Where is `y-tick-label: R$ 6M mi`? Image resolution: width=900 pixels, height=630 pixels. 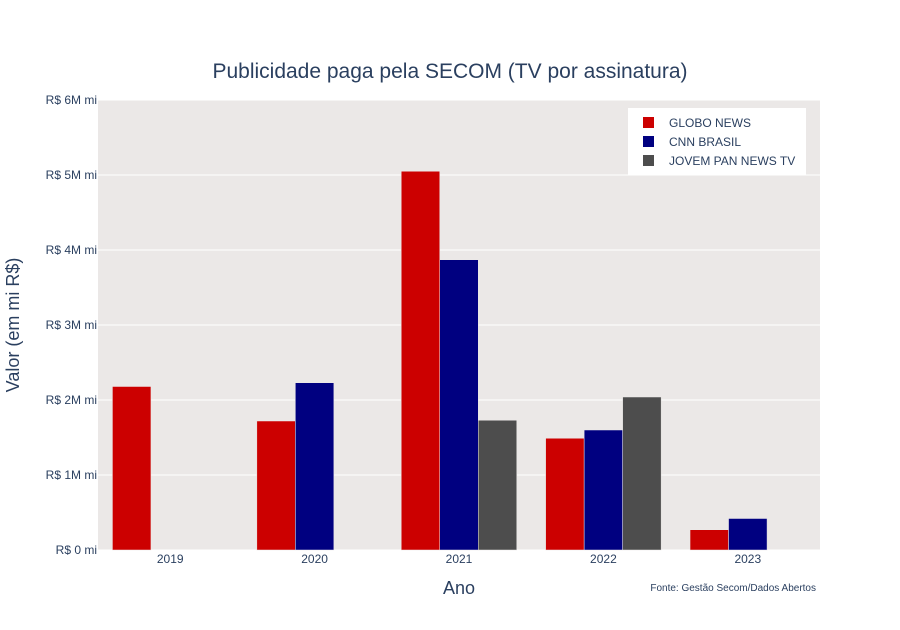
y-tick-label: R$ 6M mi is located at coordinates (71, 100).